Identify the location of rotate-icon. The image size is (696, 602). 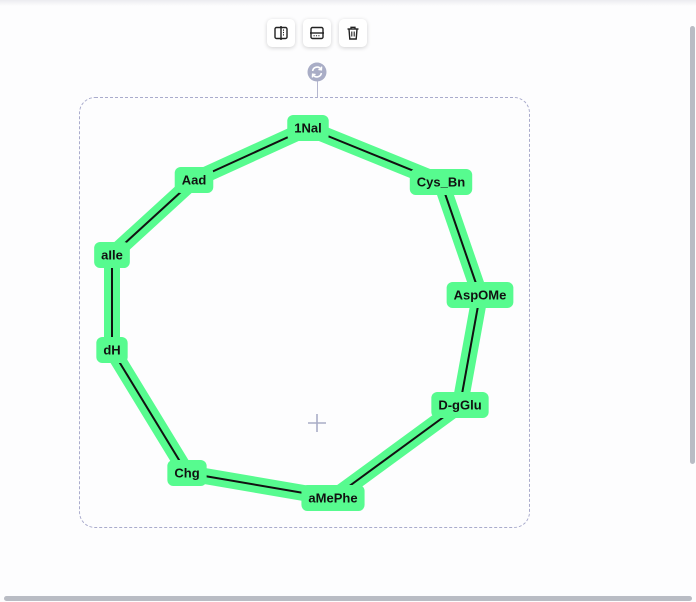
(317, 72).